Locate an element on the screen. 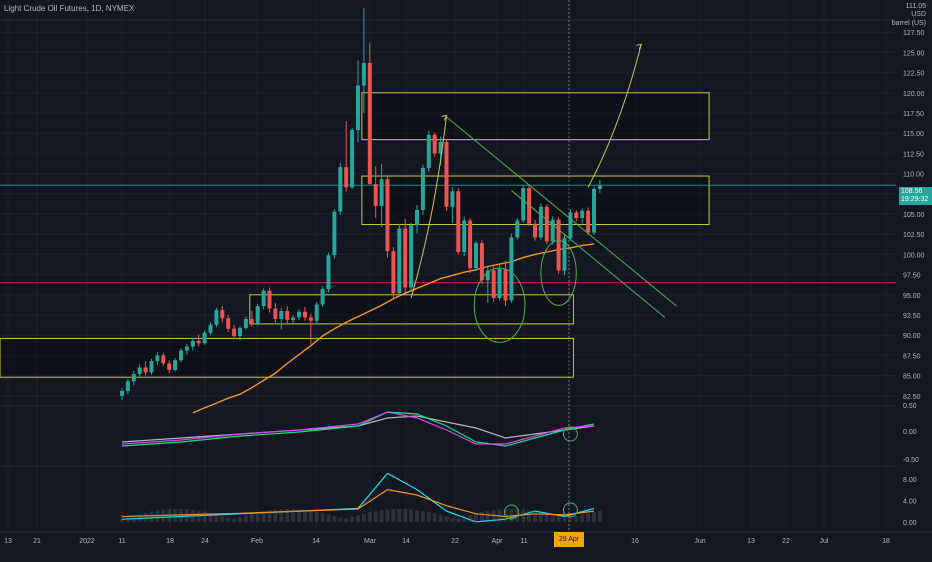  price-tick-label: 127.50 is located at coordinates (914, 33).